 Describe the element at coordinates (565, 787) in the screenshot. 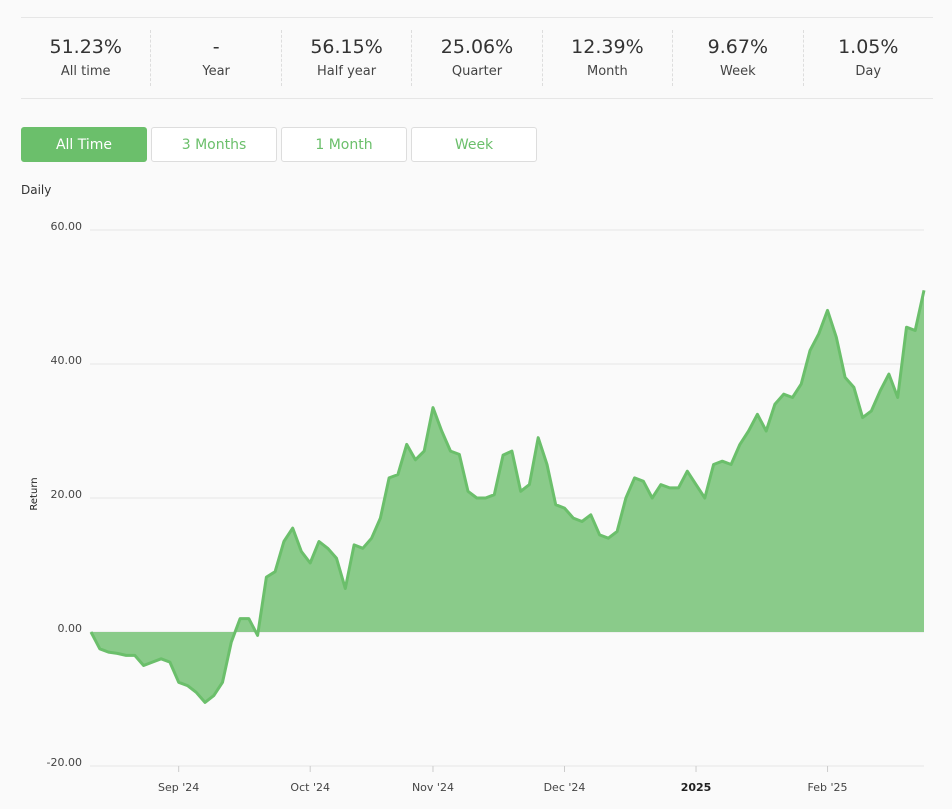

I see `x-tick-label: Dec '24` at that location.